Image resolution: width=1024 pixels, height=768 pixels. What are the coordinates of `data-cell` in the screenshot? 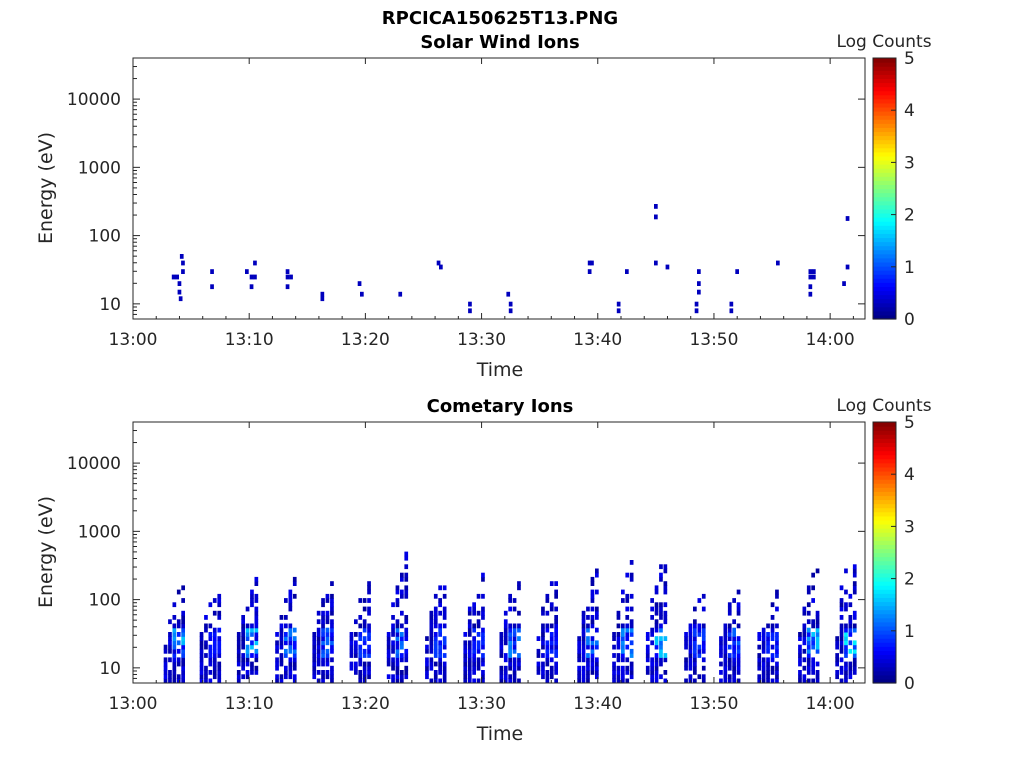 It's located at (778, 263).